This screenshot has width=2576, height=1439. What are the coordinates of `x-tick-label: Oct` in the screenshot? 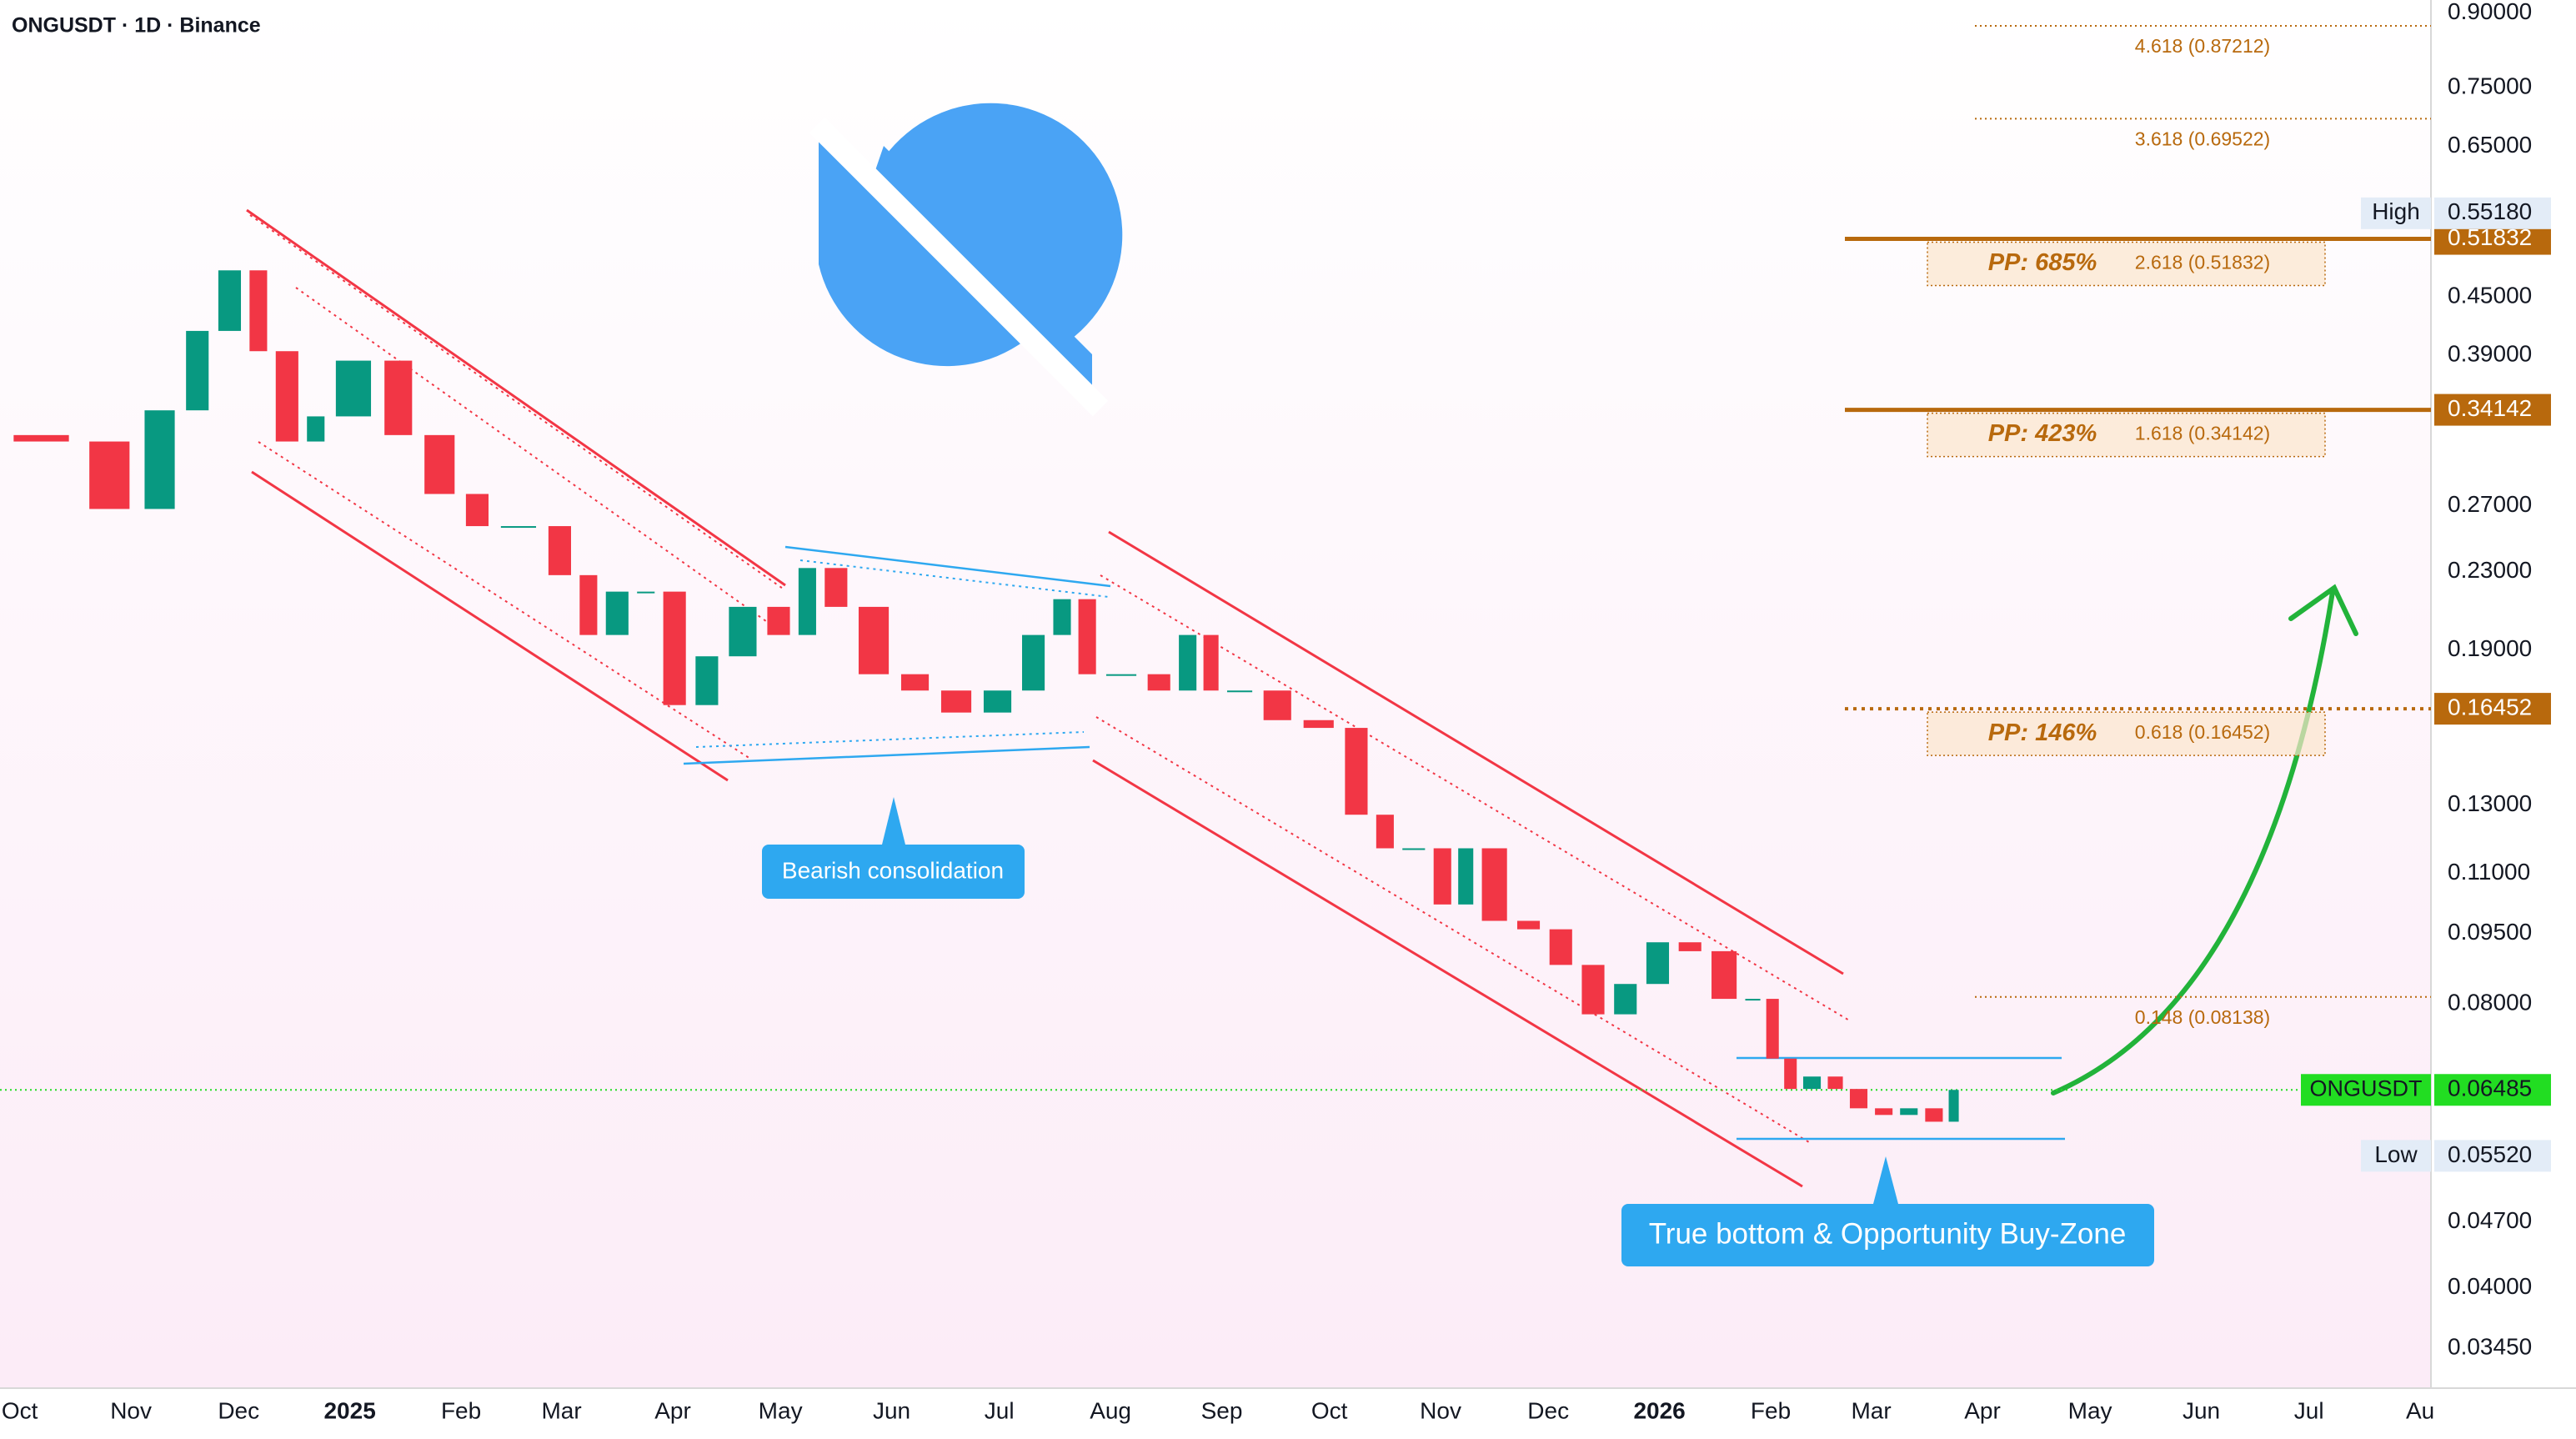 It's located at (1329, 1410).